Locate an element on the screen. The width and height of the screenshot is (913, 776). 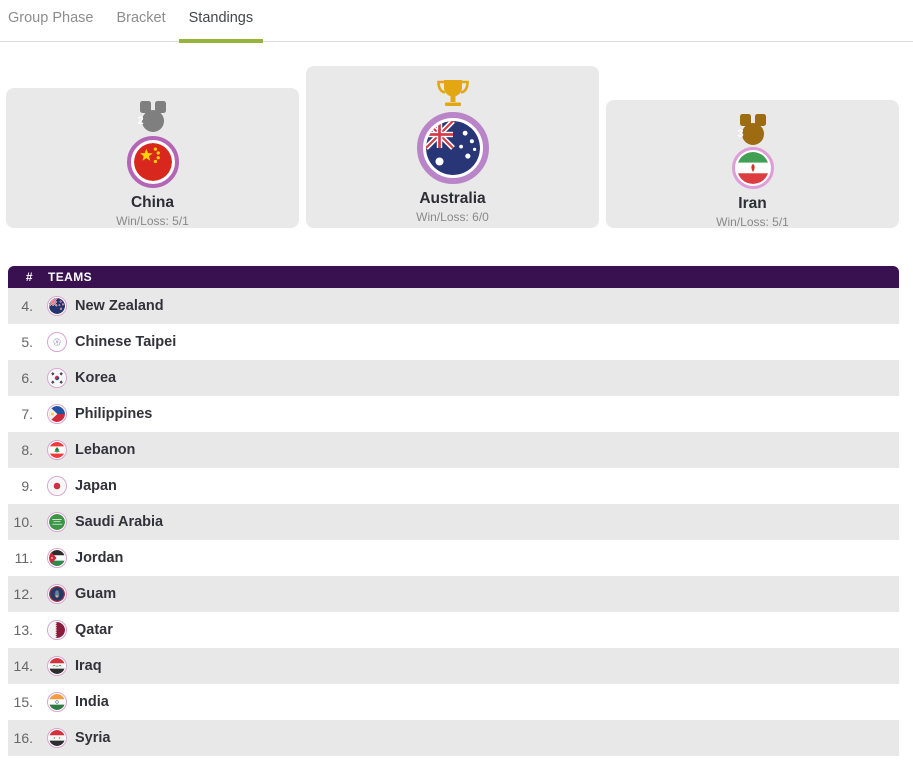
podium-card-first-place: Australia Win/Loss: 6/0 is located at coordinates (452, 147).